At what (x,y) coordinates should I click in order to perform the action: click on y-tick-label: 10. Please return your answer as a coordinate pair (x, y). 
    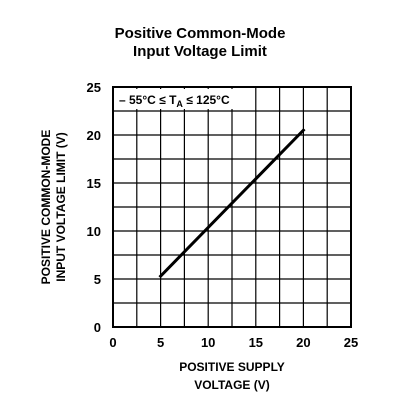
    Looking at the image, I should click on (94, 231).